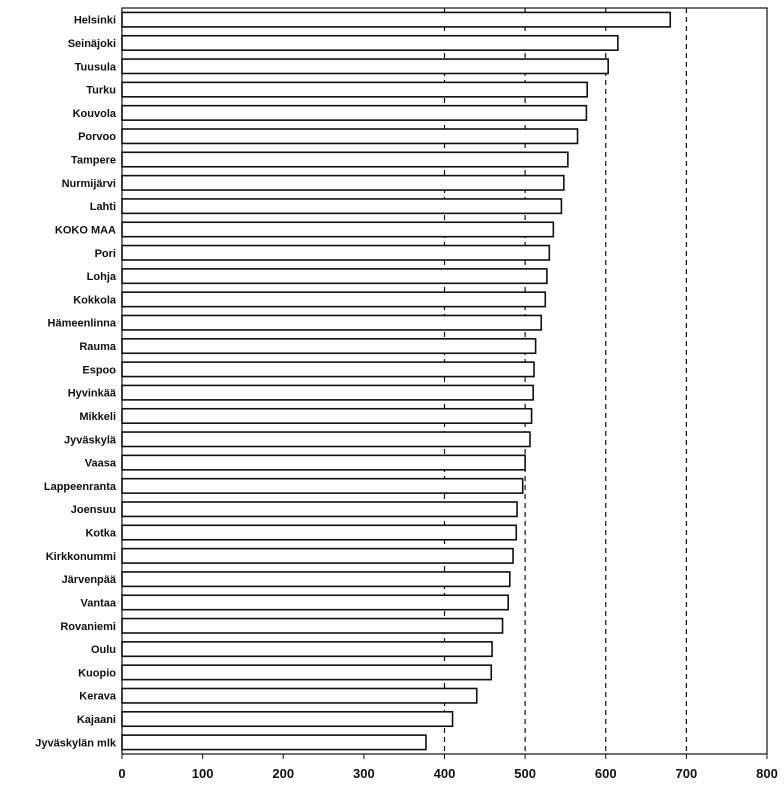  Describe the element at coordinates (90, 440) in the screenshot. I see `category-label: Jyväskylä` at that location.